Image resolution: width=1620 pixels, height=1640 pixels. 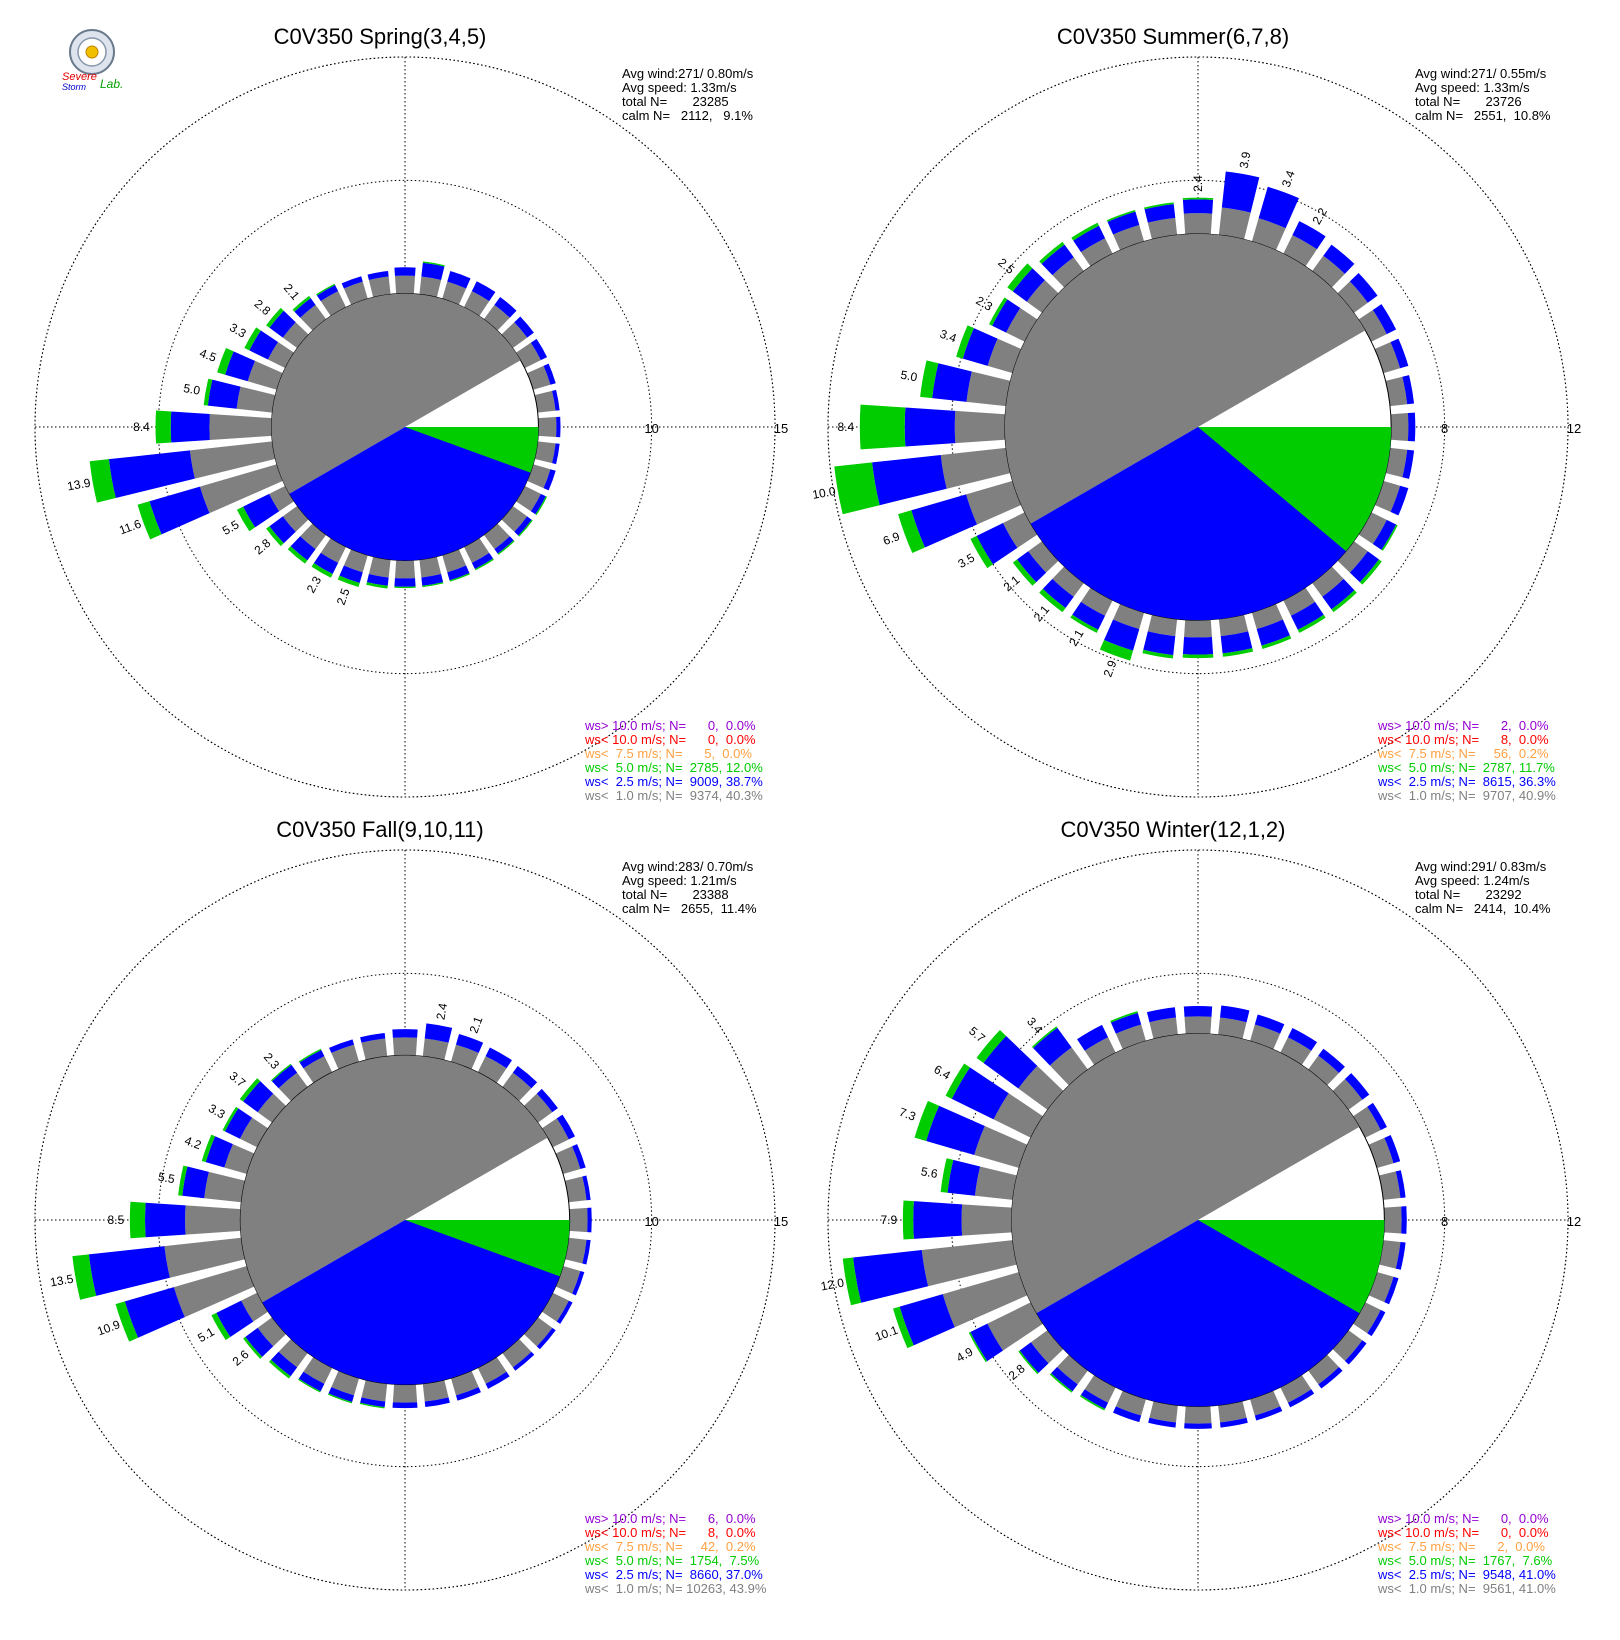 What do you see at coordinates (1472, 880) in the screenshot?
I see `stats-line-2: Avg speed: 1.24m/s` at bounding box center [1472, 880].